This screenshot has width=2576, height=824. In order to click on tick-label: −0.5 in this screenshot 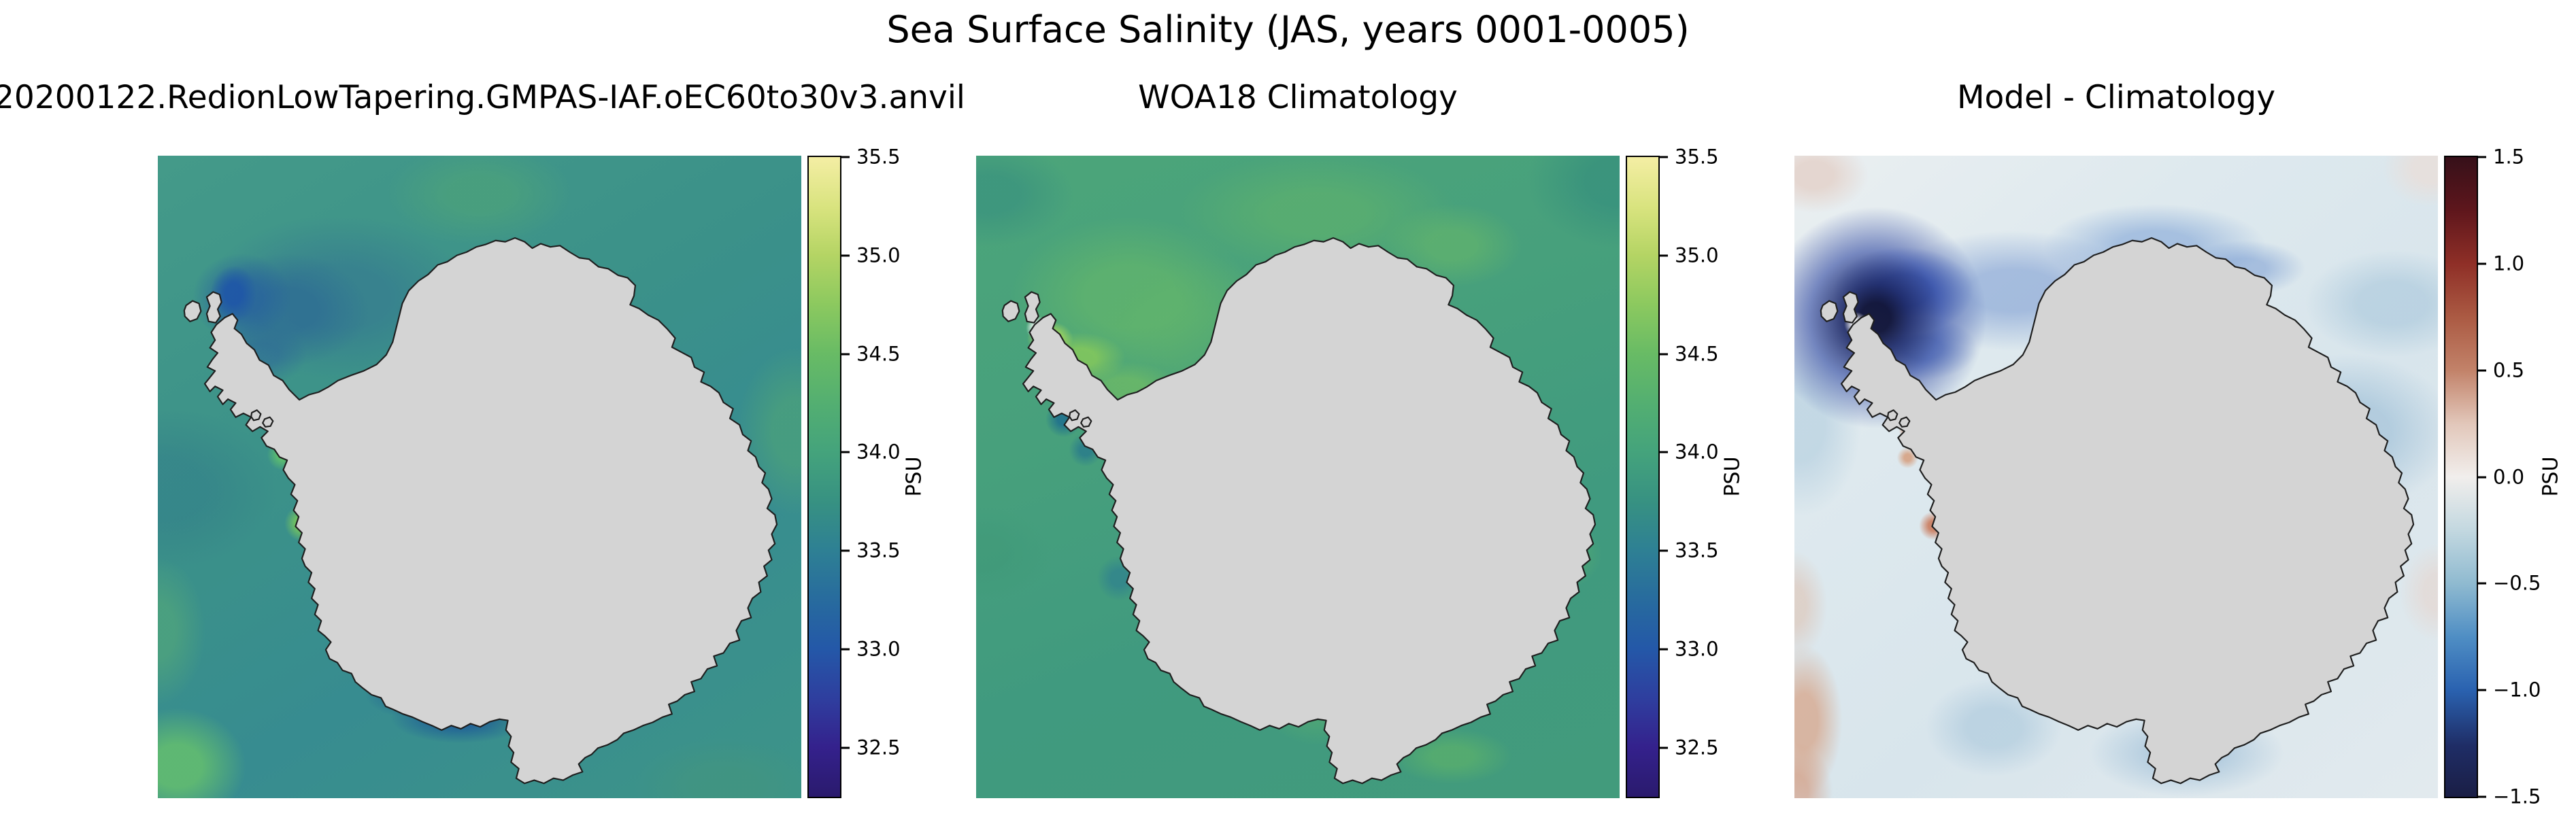, I will do `click(2517, 583)`.